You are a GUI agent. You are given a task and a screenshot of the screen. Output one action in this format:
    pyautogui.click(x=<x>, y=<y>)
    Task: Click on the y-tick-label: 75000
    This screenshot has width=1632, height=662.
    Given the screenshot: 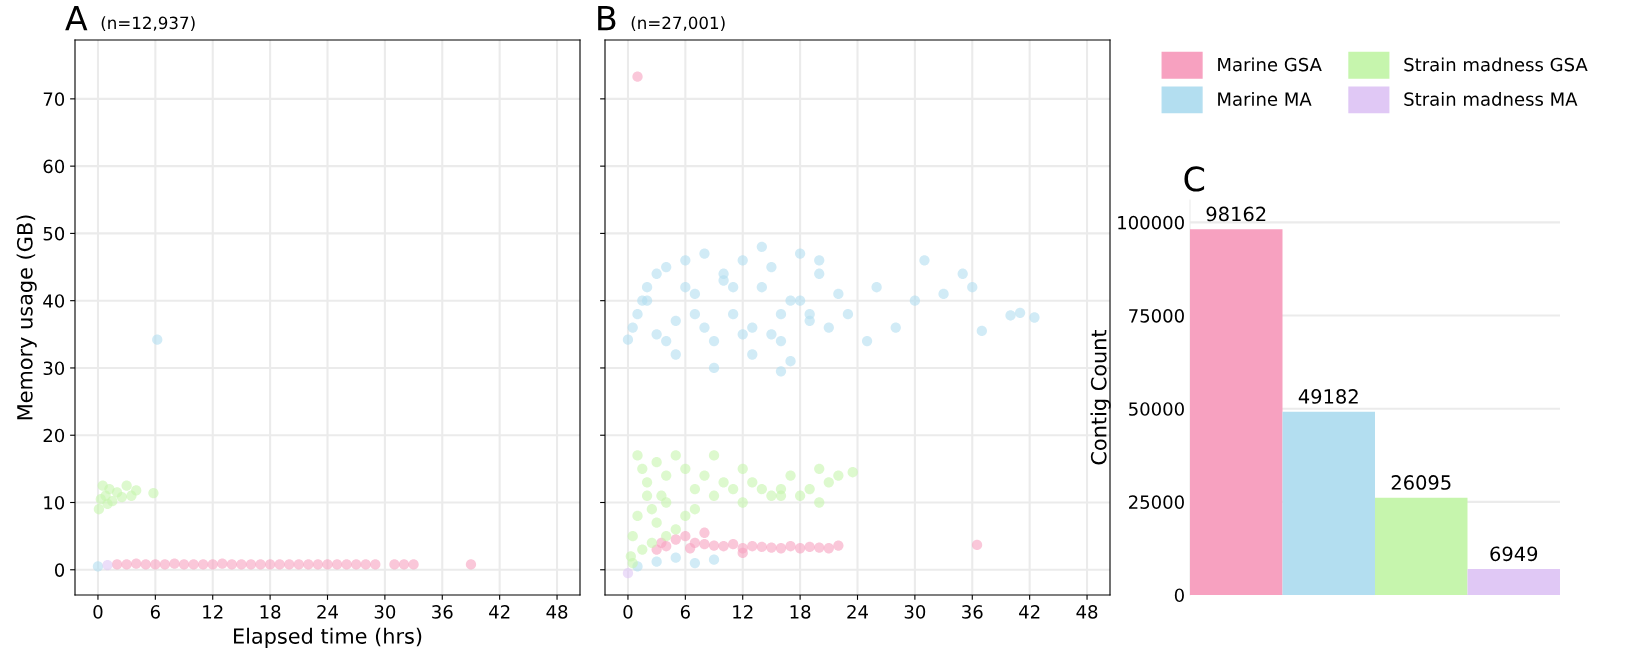 What is the action you would take?
    pyautogui.click(x=1156, y=315)
    